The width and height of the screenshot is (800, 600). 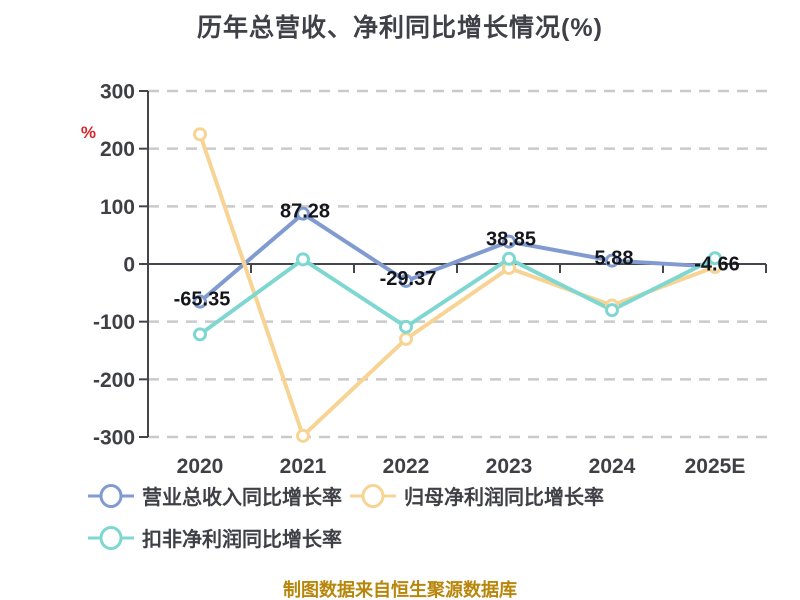 I want to click on data-point-s0-2023, so click(x=509, y=241).